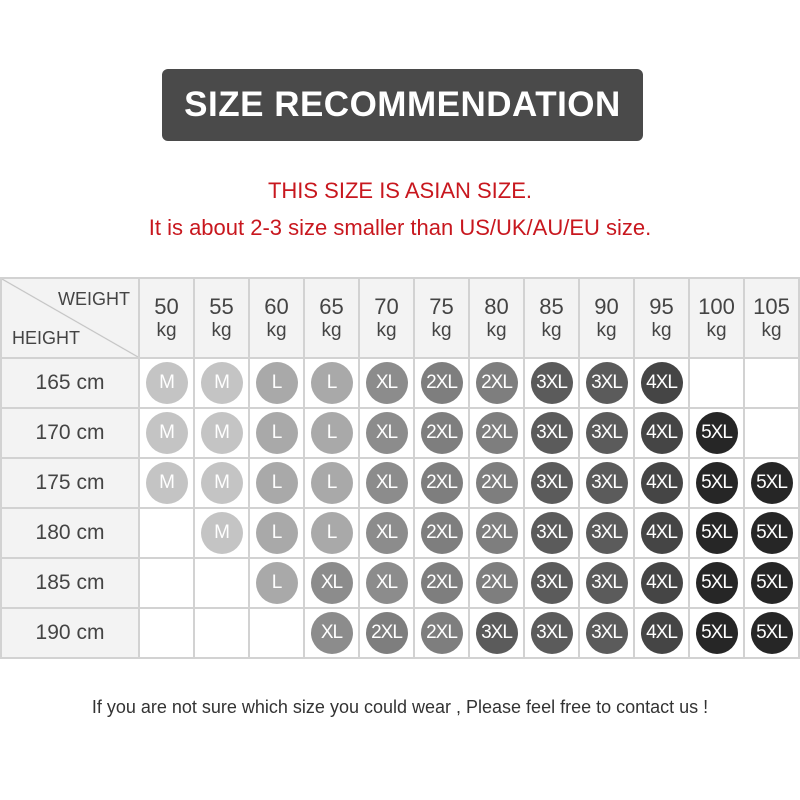 Image resolution: width=800 pixels, height=800 pixels. I want to click on weight-value: 105, so click(771, 306).